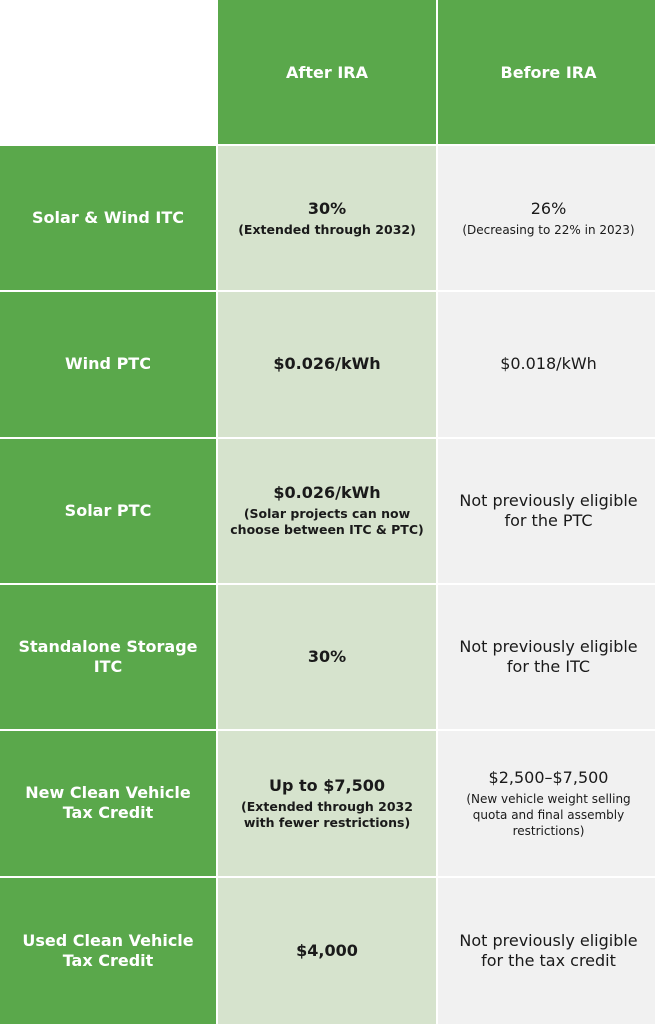  What do you see at coordinates (548, 777) in the screenshot?
I see `cell-value: $2,500–$7,500` at bounding box center [548, 777].